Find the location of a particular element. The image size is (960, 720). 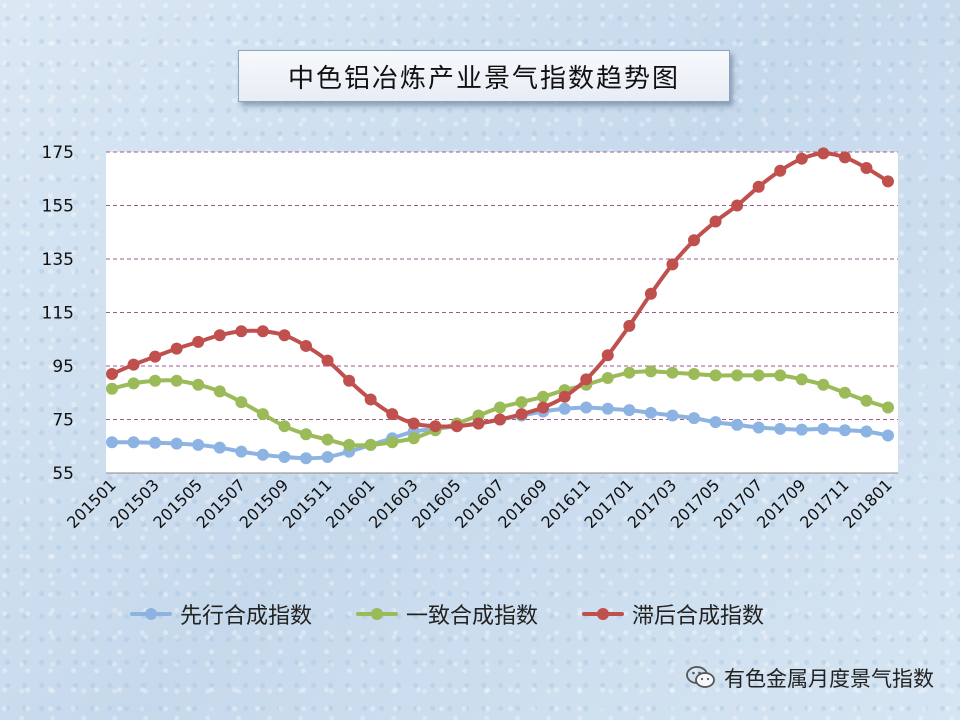

legend-item-coincident: 一致合成指数 is located at coordinates (447, 614).